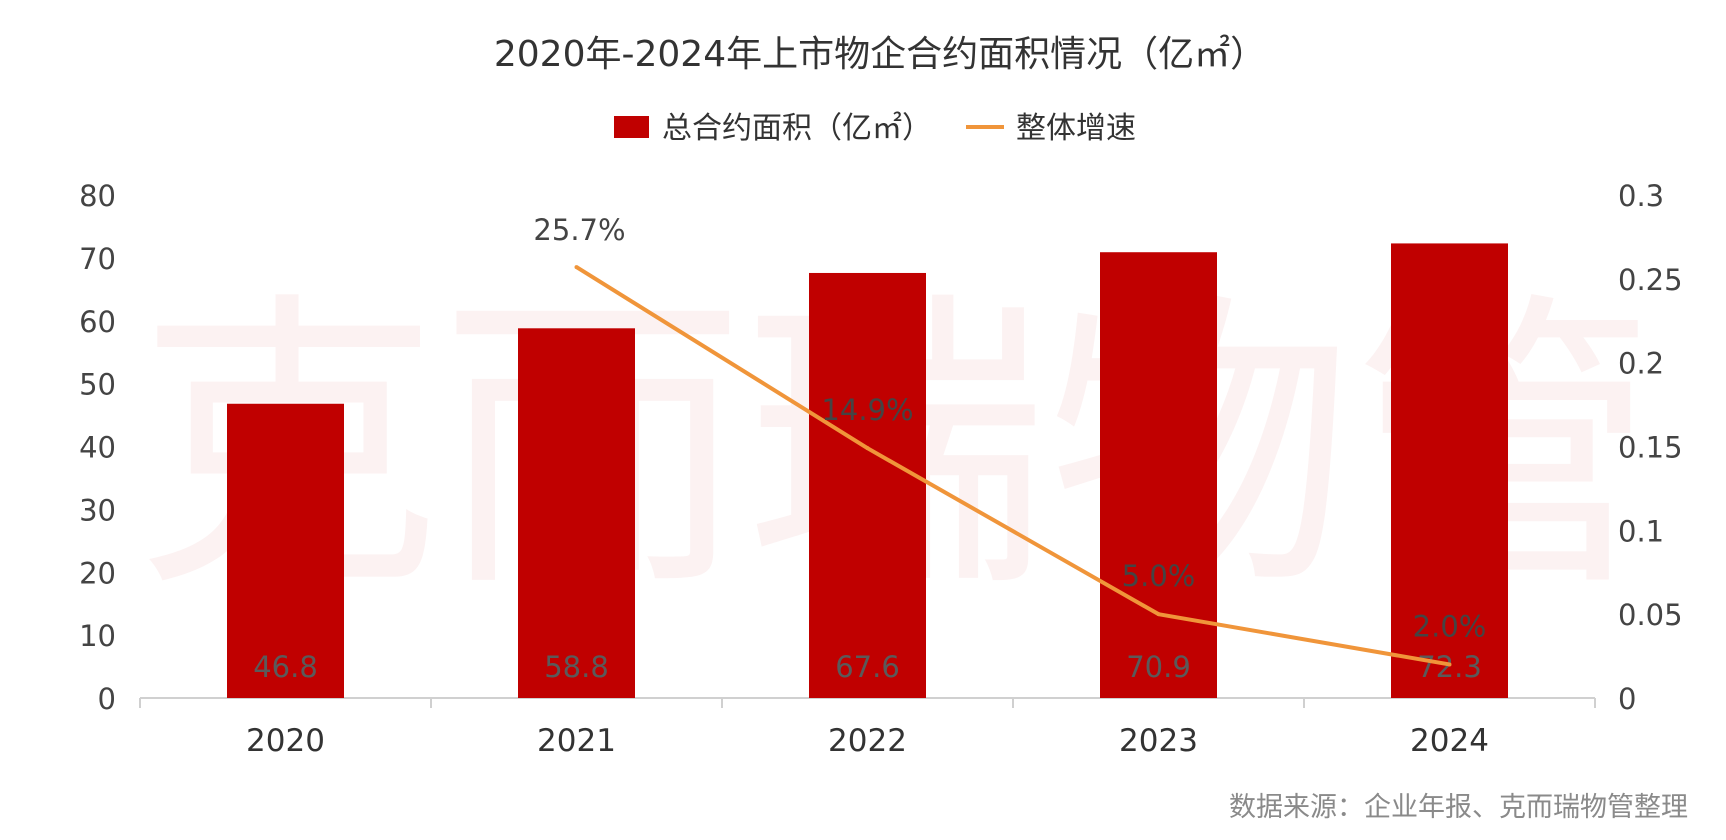  What do you see at coordinates (97, 573) in the screenshot?
I see `y-left-tick-label: 20` at bounding box center [97, 573].